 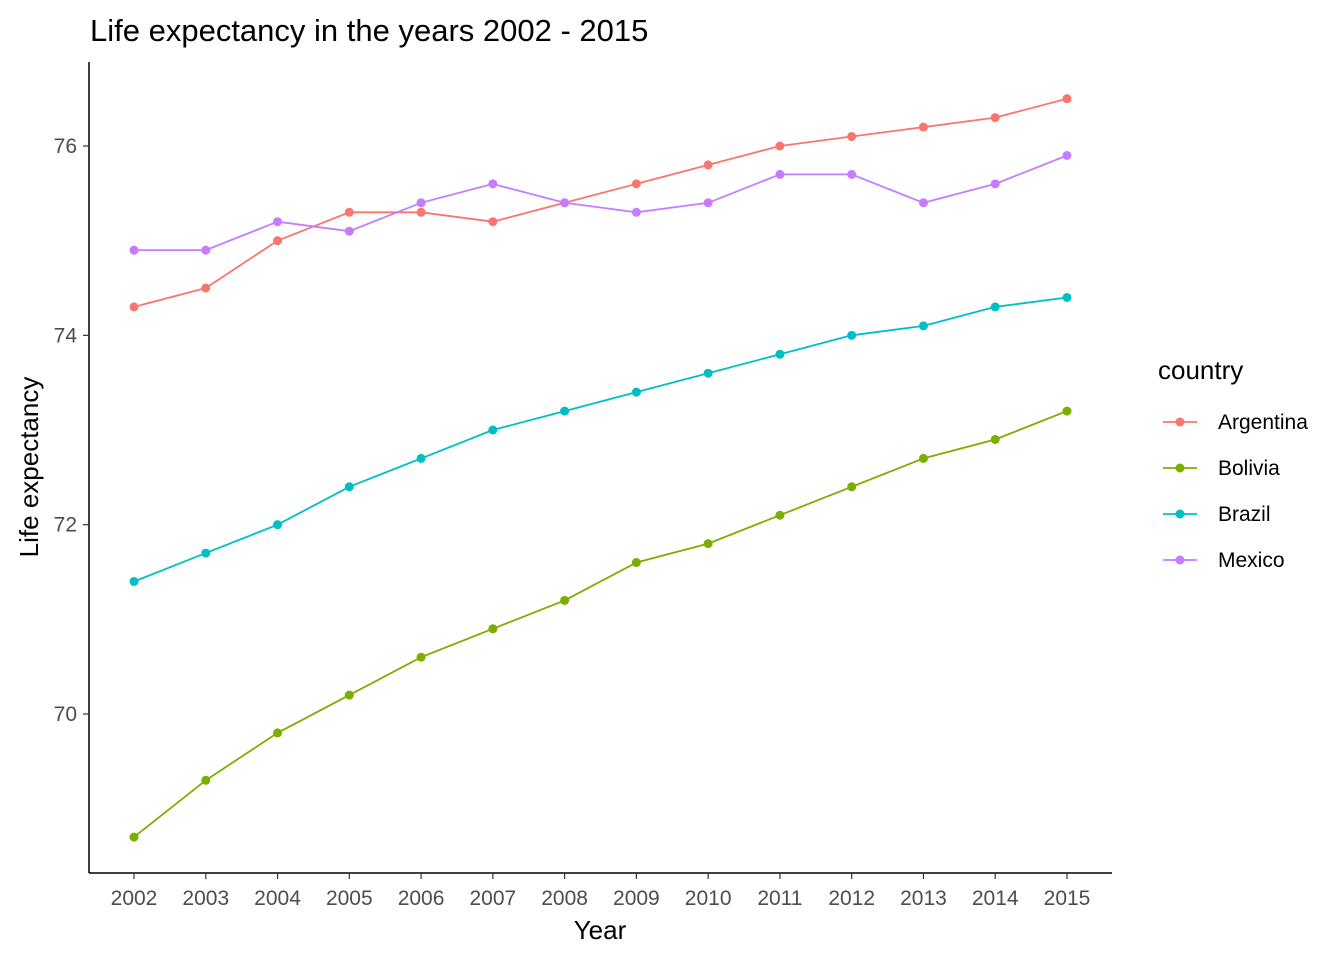 What do you see at coordinates (1217, 514) in the screenshot?
I see `legend-item-brazil: Brazil` at bounding box center [1217, 514].